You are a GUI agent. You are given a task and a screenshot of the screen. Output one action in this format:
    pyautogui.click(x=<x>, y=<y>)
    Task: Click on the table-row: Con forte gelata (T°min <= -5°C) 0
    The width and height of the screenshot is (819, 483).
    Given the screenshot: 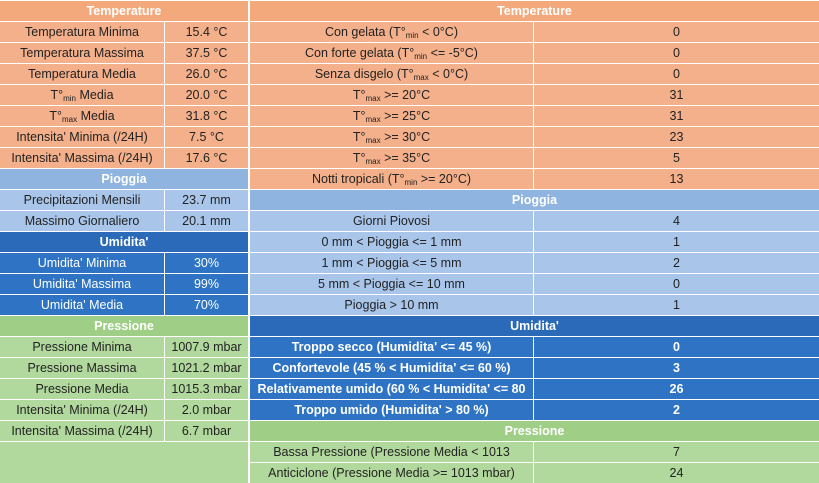 What is the action you would take?
    pyautogui.click(x=534, y=53)
    